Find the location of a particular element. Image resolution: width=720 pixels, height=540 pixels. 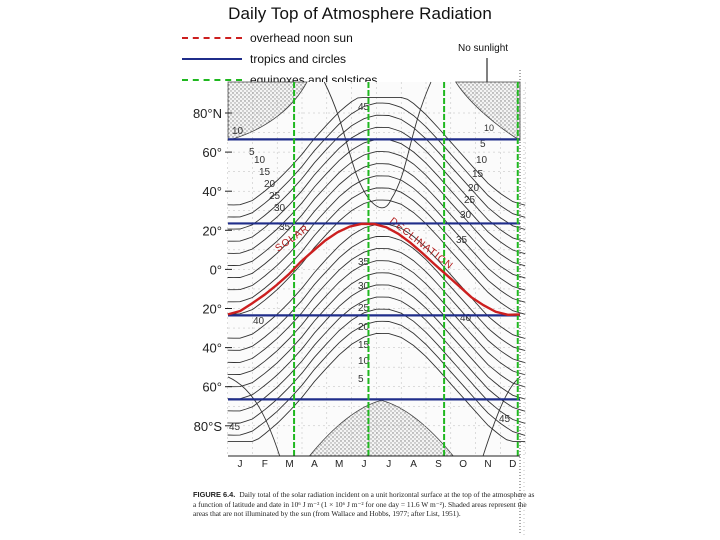

caption-label: FIGURE 6.4. is located at coordinates (214, 494).